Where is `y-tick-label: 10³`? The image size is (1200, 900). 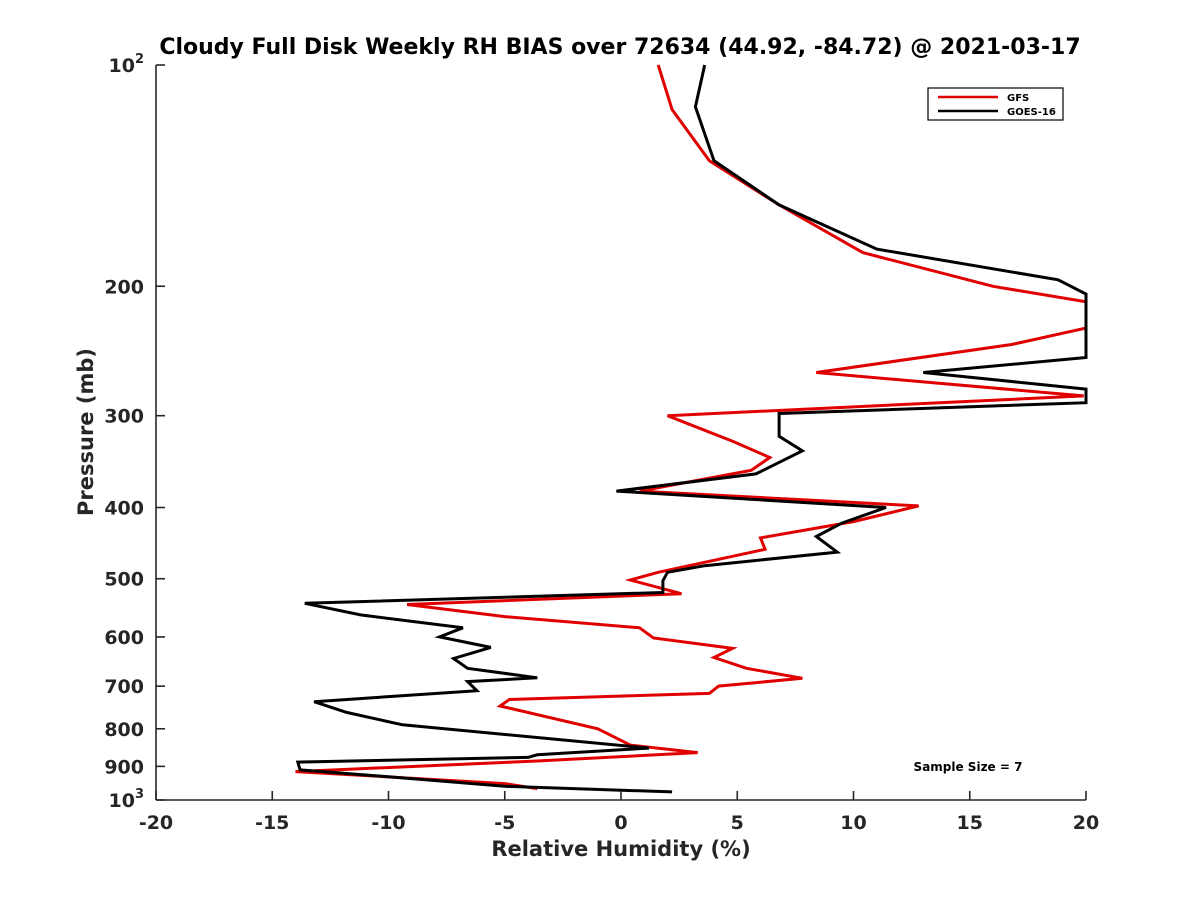 y-tick-label: 10³ is located at coordinates (127, 799).